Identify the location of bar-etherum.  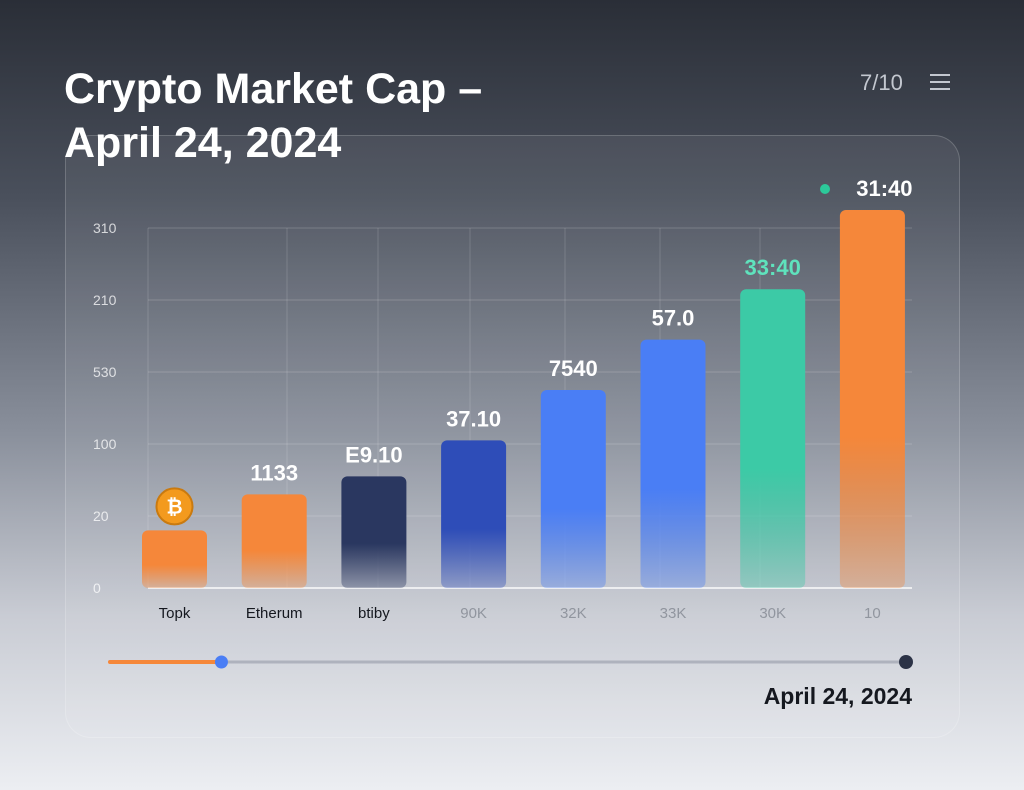
(274, 541).